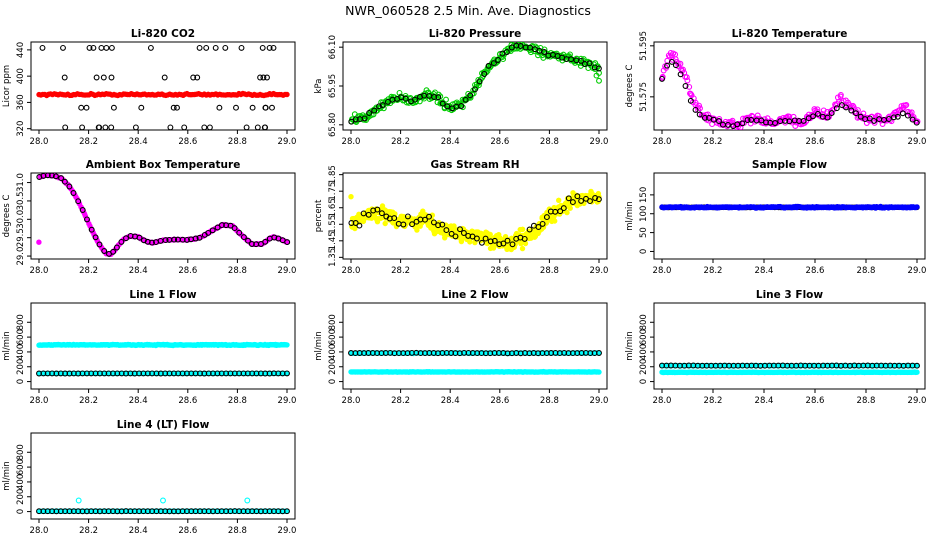 The height and width of the screenshot is (540, 936). Describe the element at coordinates (789, 295) in the screenshot. I see `panel-title: Line 3 Flow` at that location.